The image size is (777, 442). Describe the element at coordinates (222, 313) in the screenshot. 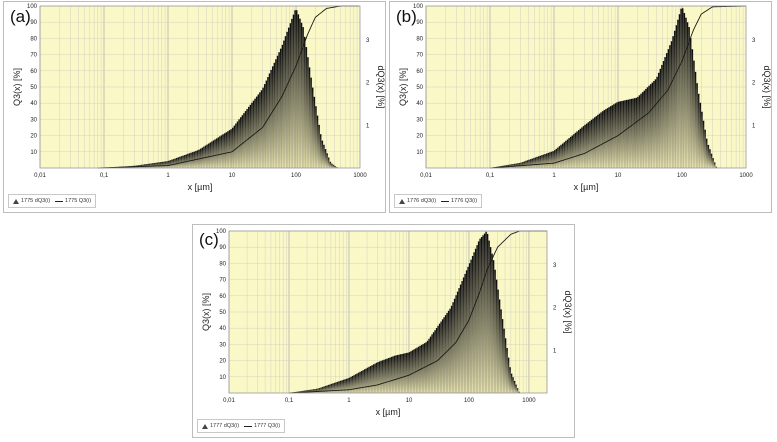

I see `y-tick-label: 50` at that location.